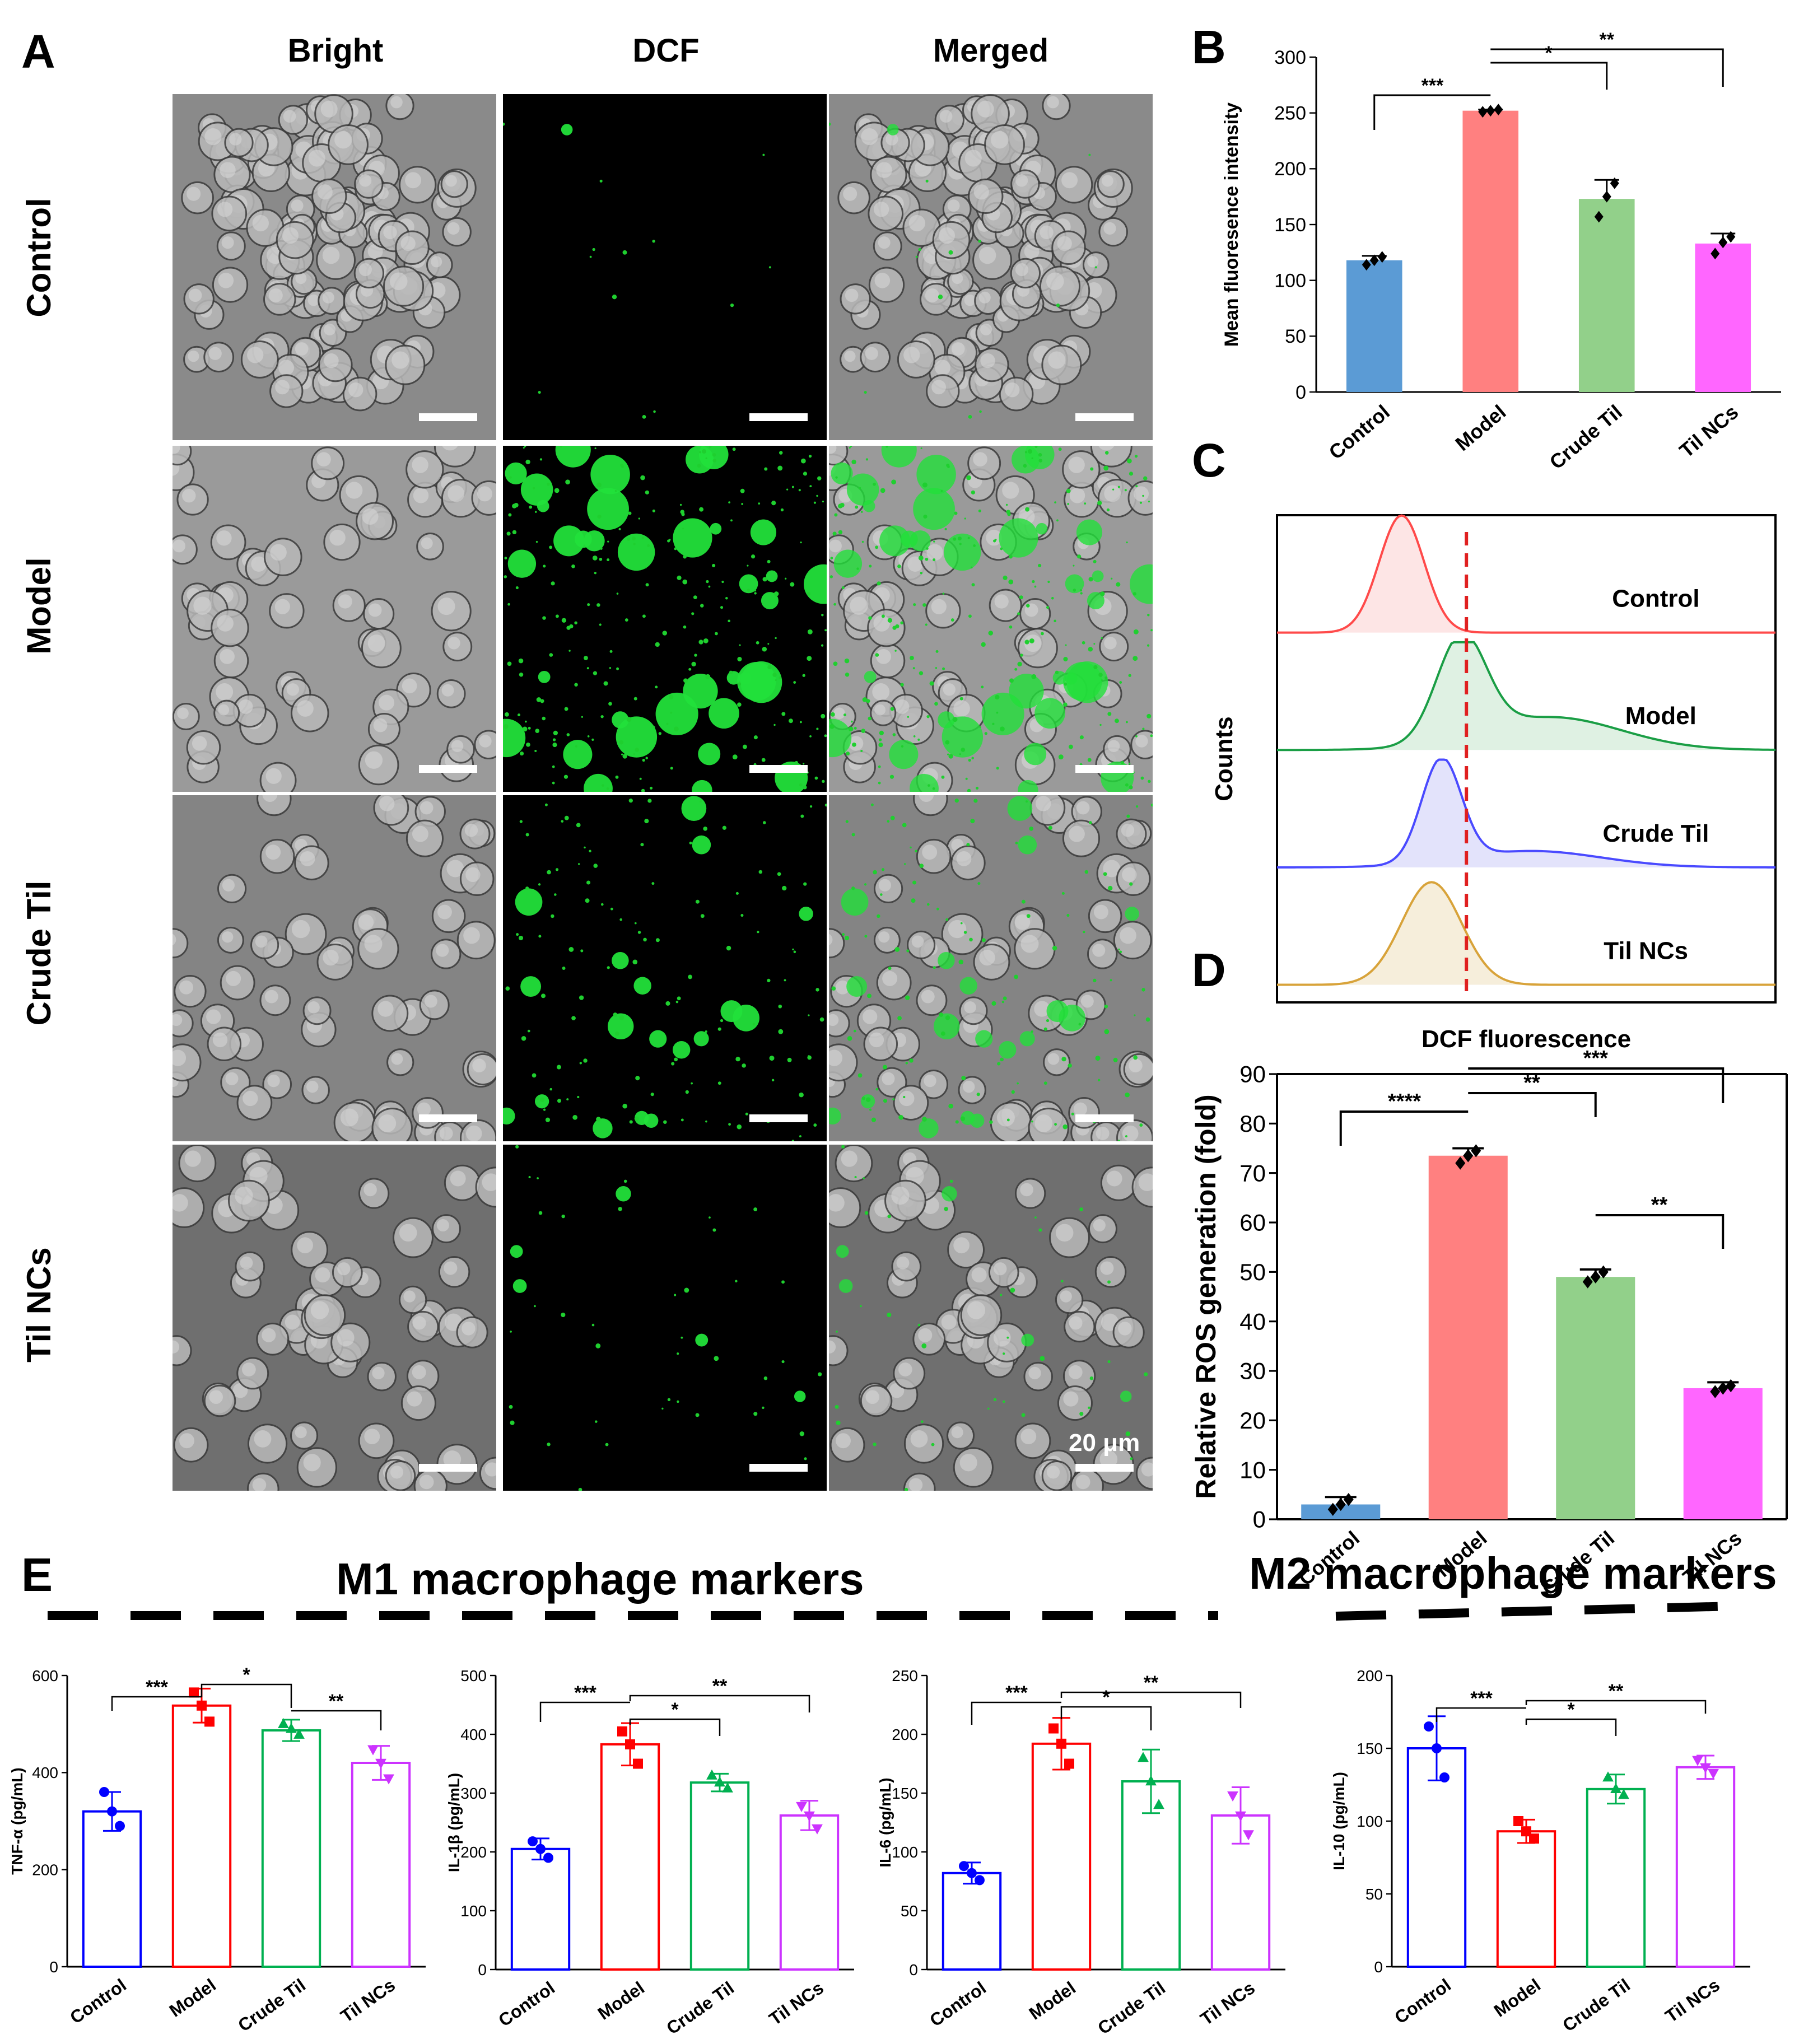 Image resolution: width=1799 pixels, height=2044 pixels. I want to click on histogram-fill-control, so click(1526, 574).